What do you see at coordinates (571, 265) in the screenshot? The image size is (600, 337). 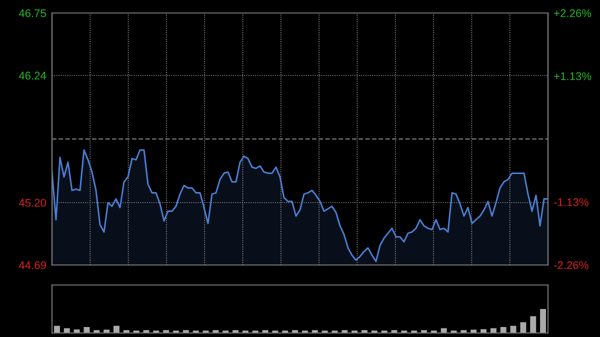 I see `y2-tick-label: -2.26%` at bounding box center [571, 265].